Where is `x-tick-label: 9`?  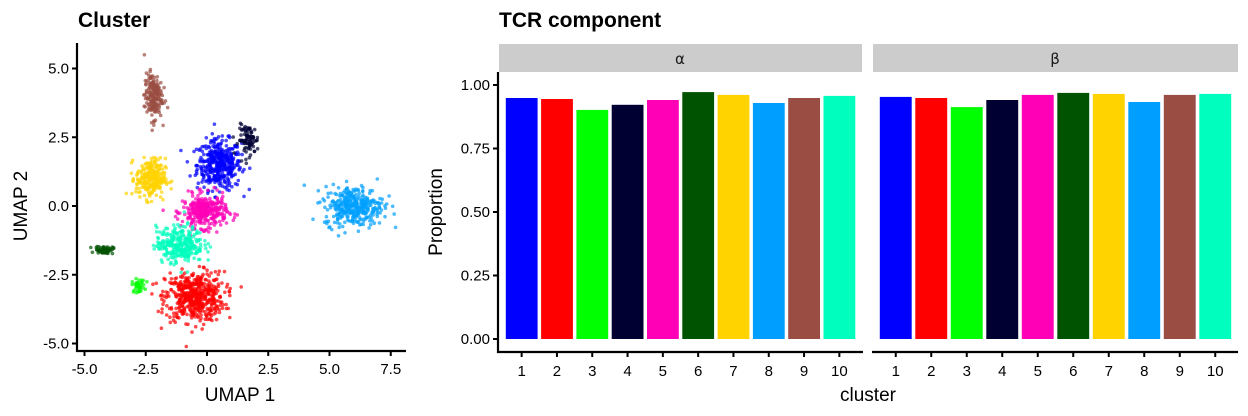 x-tick-label: 9 is located at coordinates (804, 371).